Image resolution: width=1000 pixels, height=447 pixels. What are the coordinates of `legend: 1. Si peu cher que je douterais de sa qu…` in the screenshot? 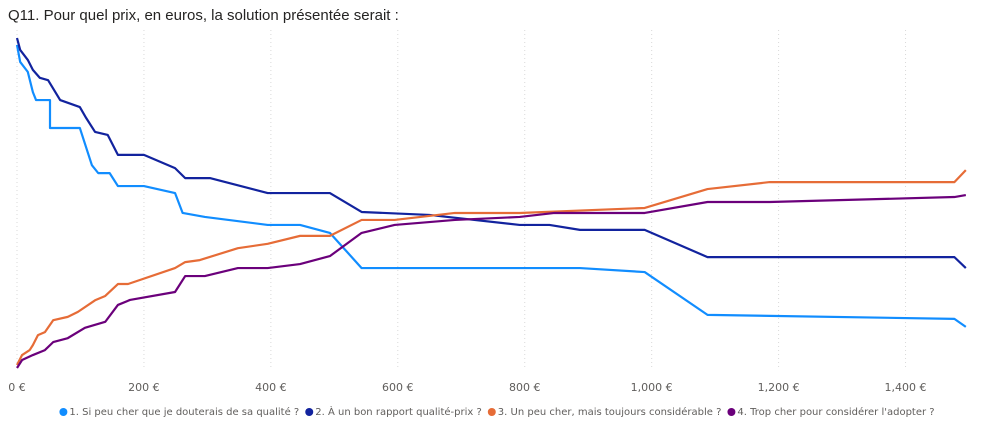 It's located at (497, 411).